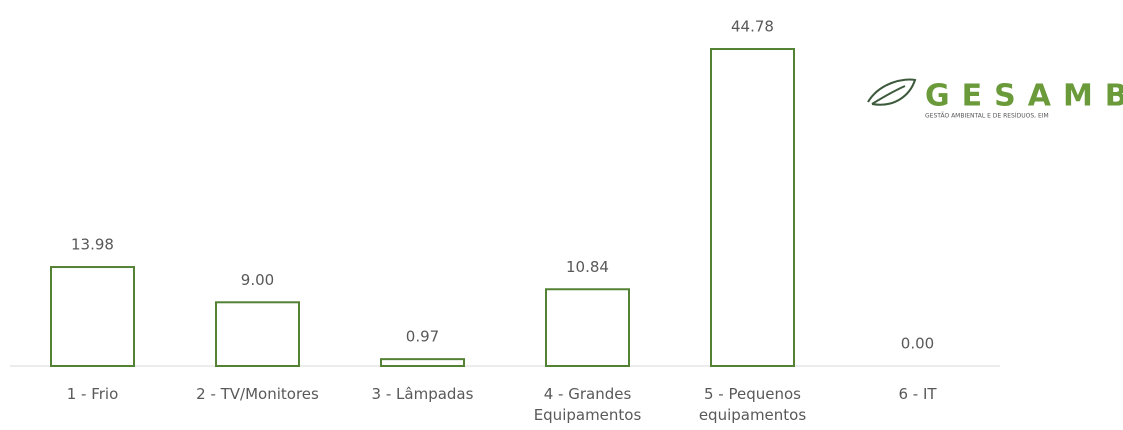  What do you see at coordinates (917, 344) in the screenshot?
I see `data-label: 0.00` at bounding box center [917, 344].